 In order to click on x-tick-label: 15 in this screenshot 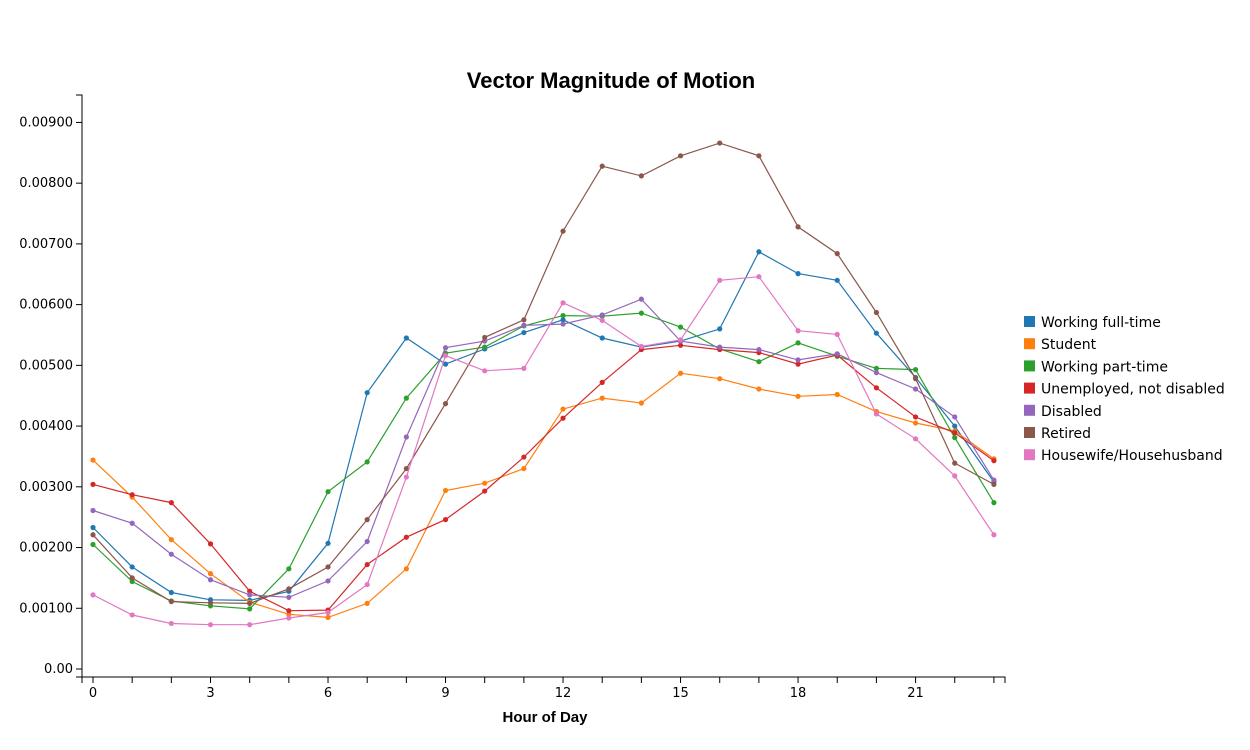, I will do `click(680, 693)`.